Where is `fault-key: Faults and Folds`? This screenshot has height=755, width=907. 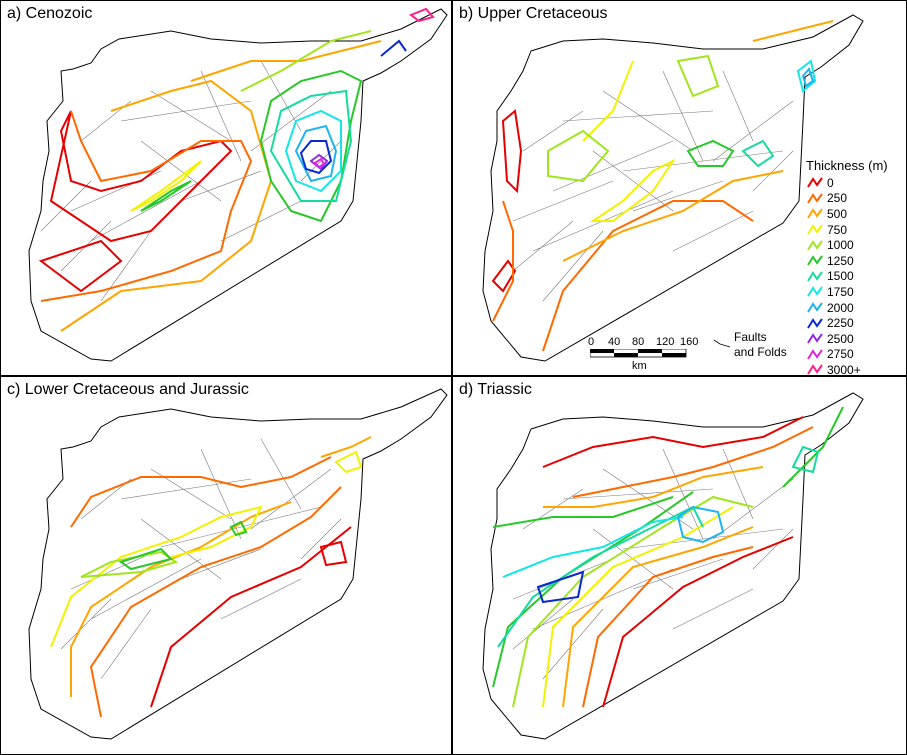
fault-key: Faults and Folds is located at coordinates (758, 350).